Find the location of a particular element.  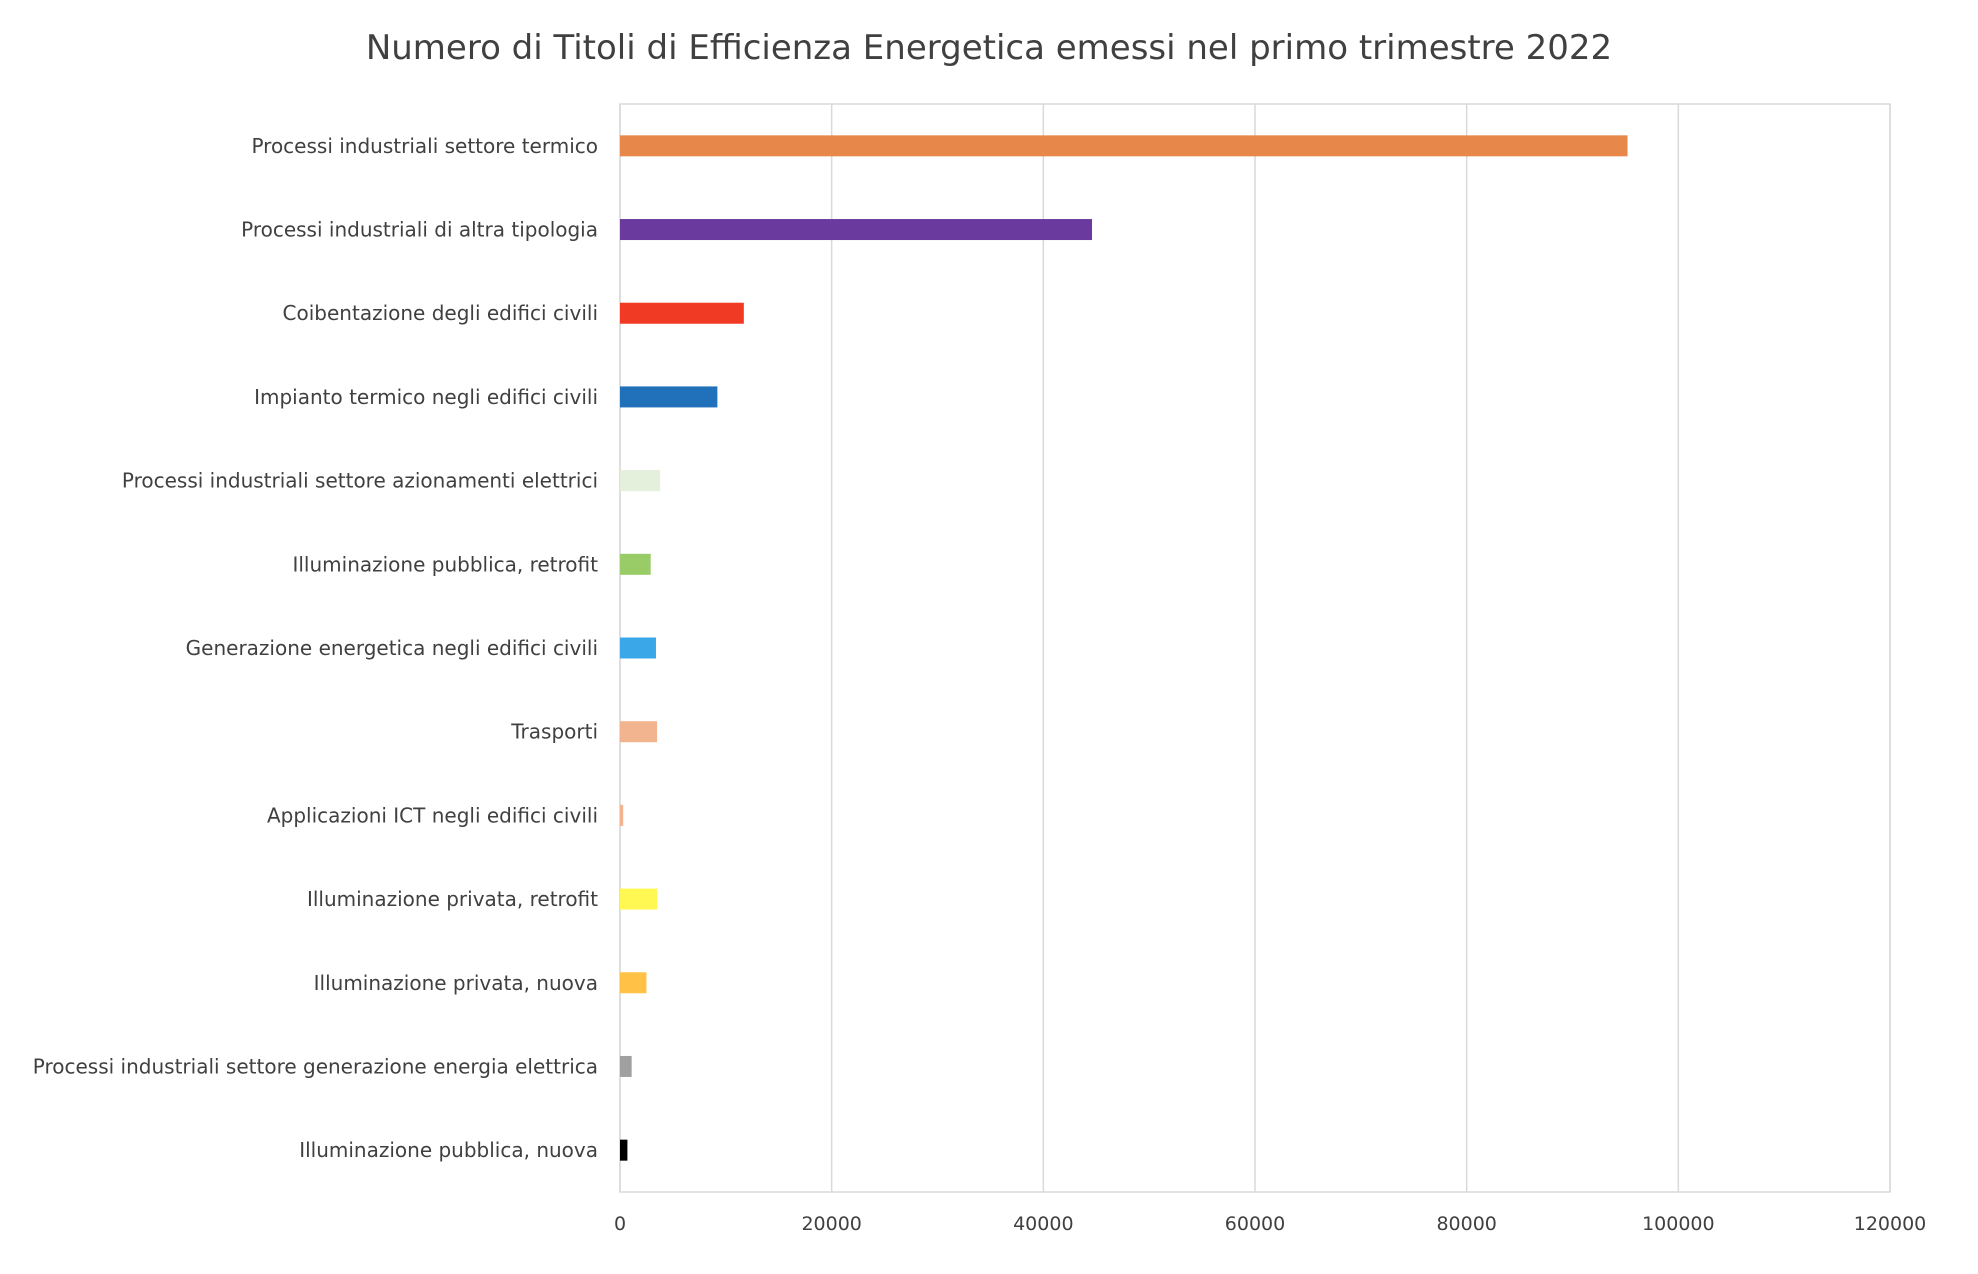

category-label: Processi industriali di altra tipologia is located at coordinates (419, 230).